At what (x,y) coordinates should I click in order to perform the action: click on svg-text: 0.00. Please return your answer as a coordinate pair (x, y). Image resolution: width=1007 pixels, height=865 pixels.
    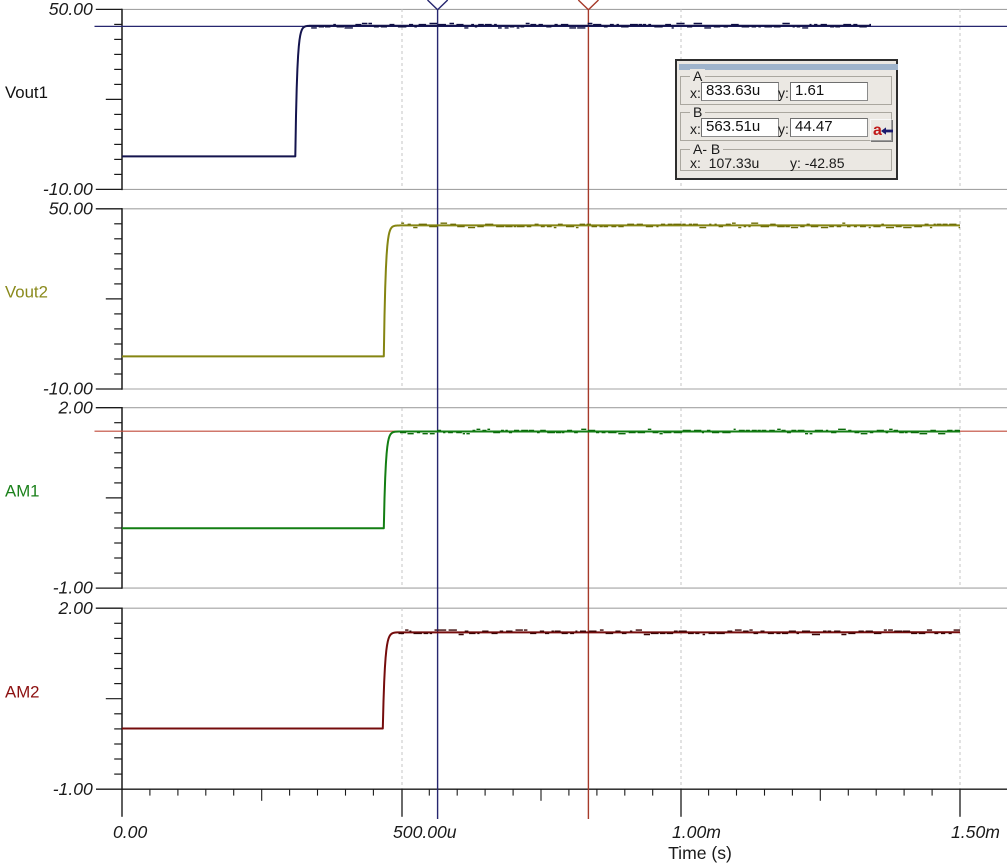
    Looking at the image, I should click on (130, 832).